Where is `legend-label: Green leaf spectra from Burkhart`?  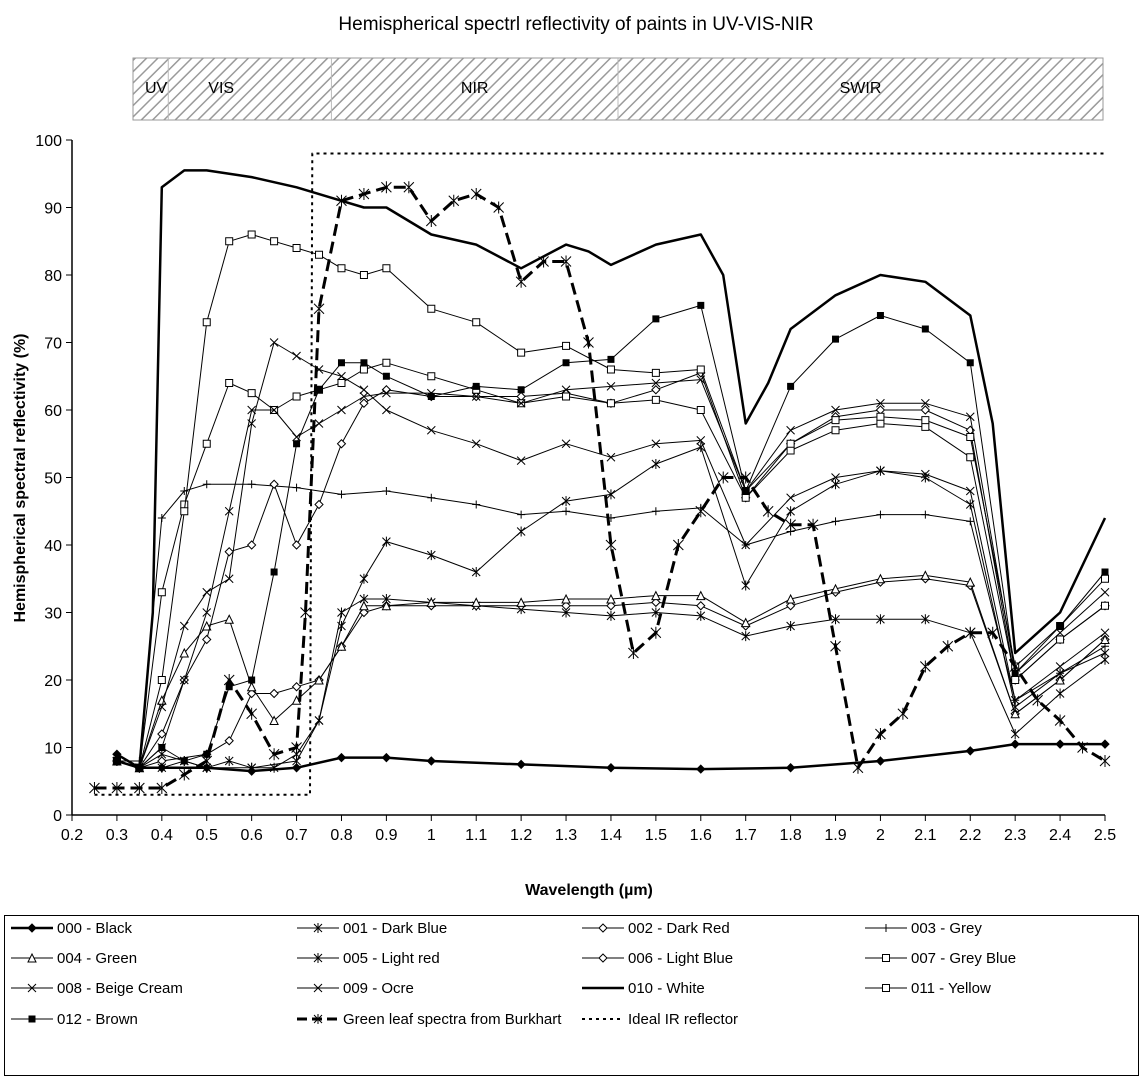 legend-label: Green leaf spectra from Burkhart is located at coordinates (452, 1019).